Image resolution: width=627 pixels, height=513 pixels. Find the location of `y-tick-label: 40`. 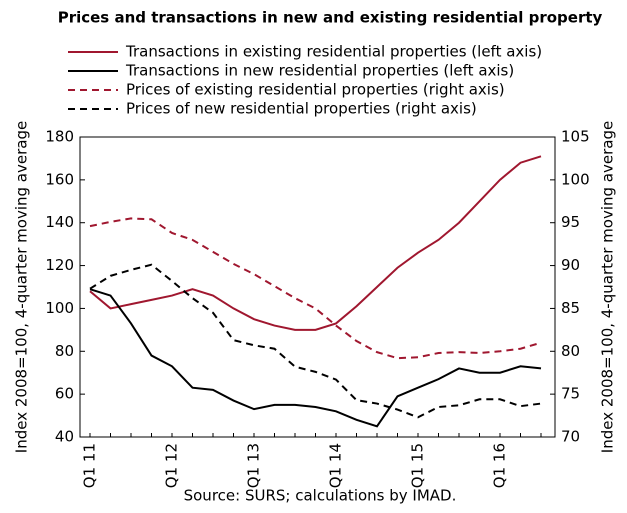

y-tick-label: 40 is located at coordinates (64, 437).